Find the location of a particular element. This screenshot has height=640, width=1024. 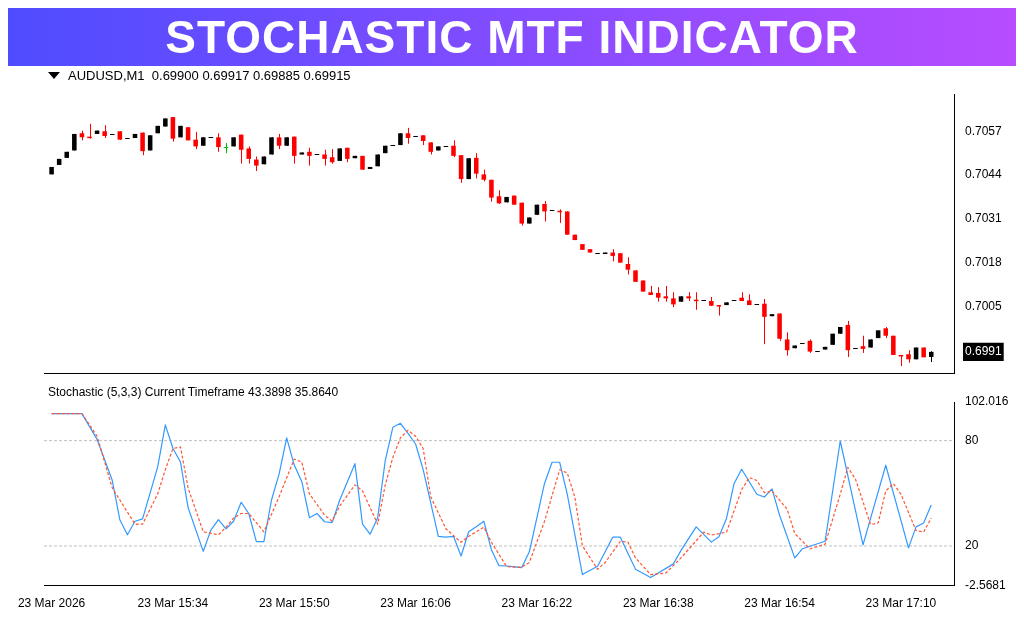

x-tick-label: 23 Mar 16:38 is located at coordinates (658, 603).